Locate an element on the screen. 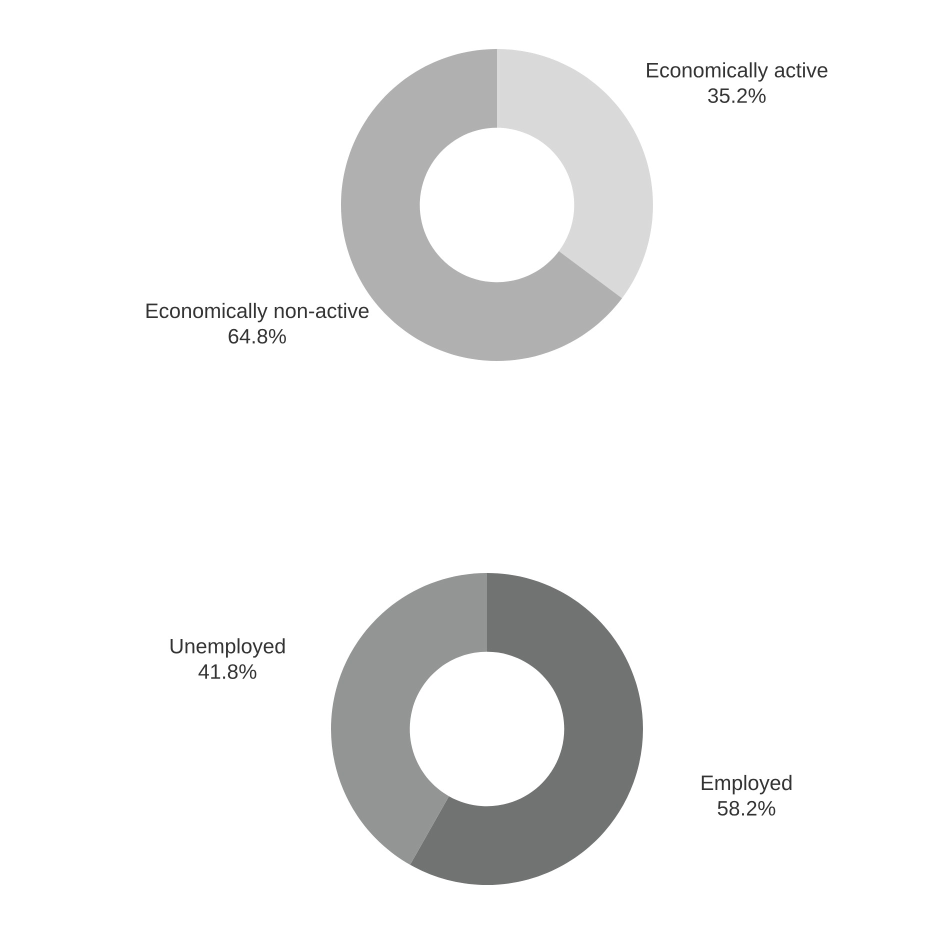 Image resolution: width=941 pixels, height=925 pixels. data-label: 35.2% is located at coordinates (737, 96).